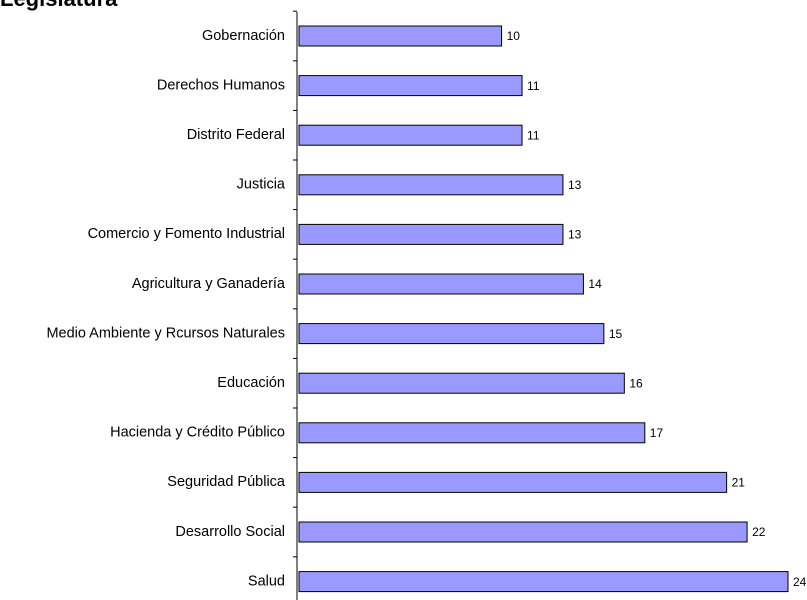 Image resolution: width=807 pixels, height=600 pixels. What do you see at coordinates (59, 5) in the screenshot?
I see `chart-title: Legislatura` at bounding box center [59, 5].